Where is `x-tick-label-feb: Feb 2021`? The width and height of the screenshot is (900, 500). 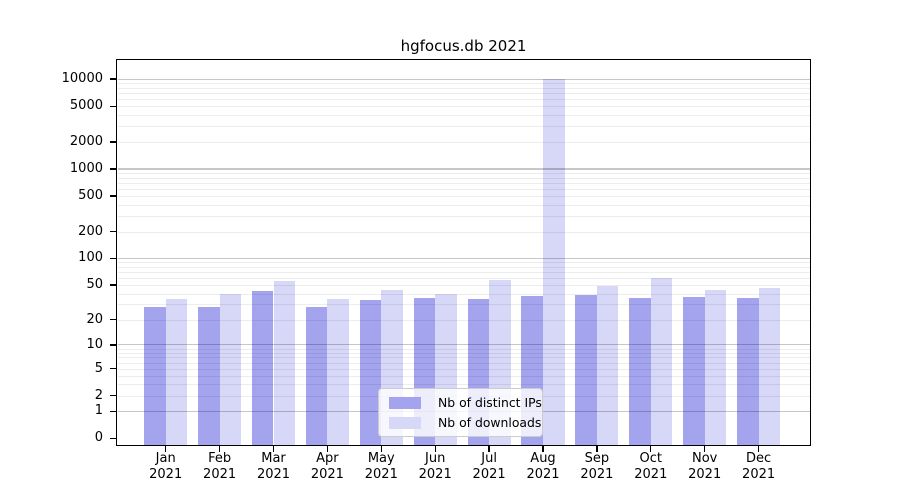 x-tick-label-feb: Feb 2021 is located at coordinates (220, 466).